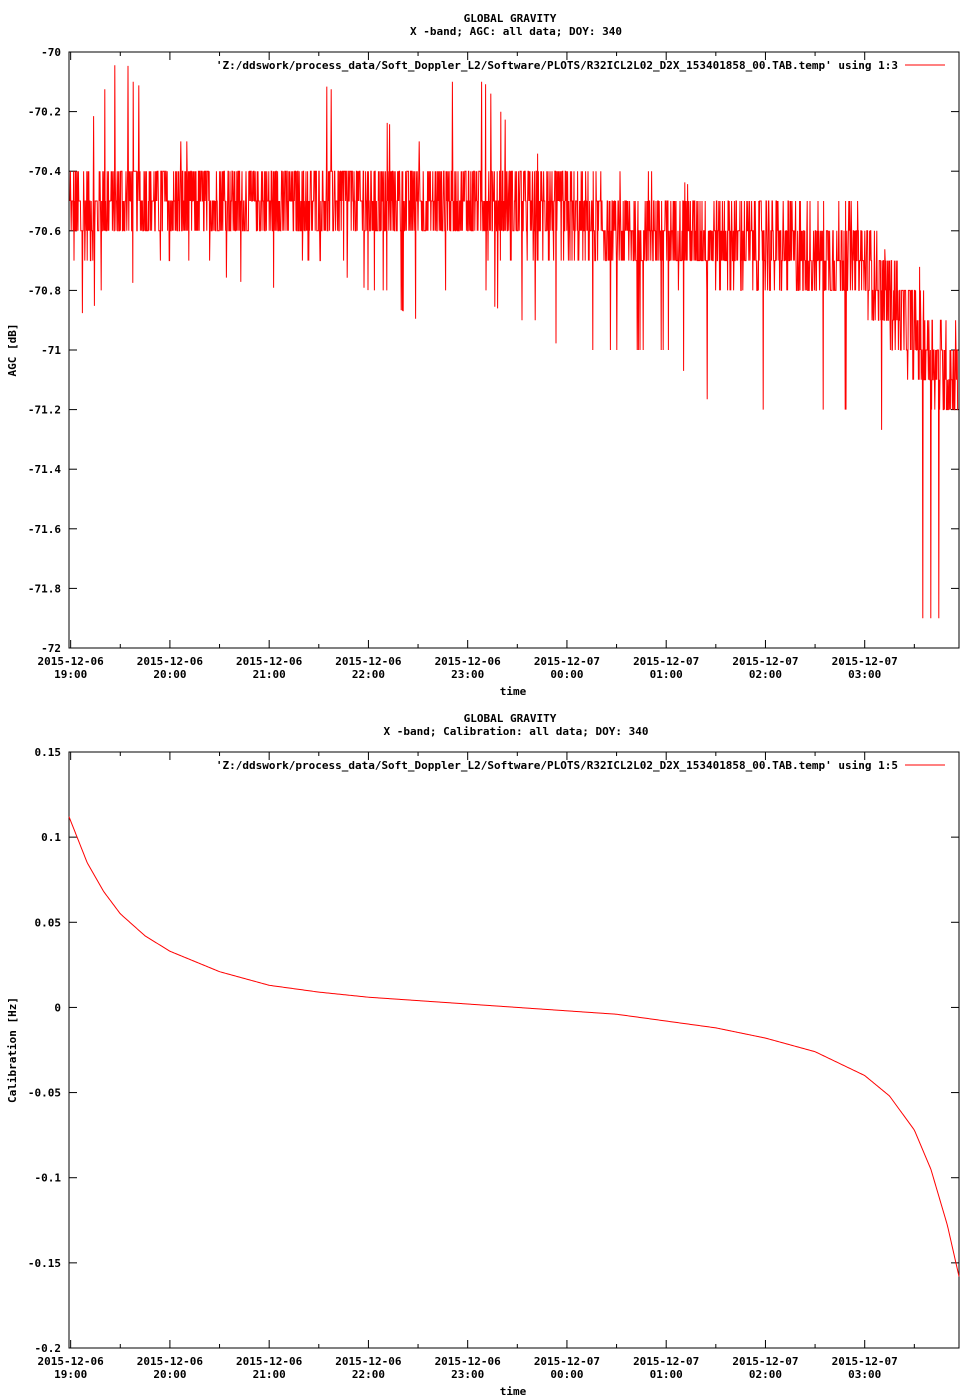  What do you see at coordinates (510, 718) in the screenshot?
I see `calibration-chart-title: GLOBAL GRAVITY` at bounding box center [510, 718].